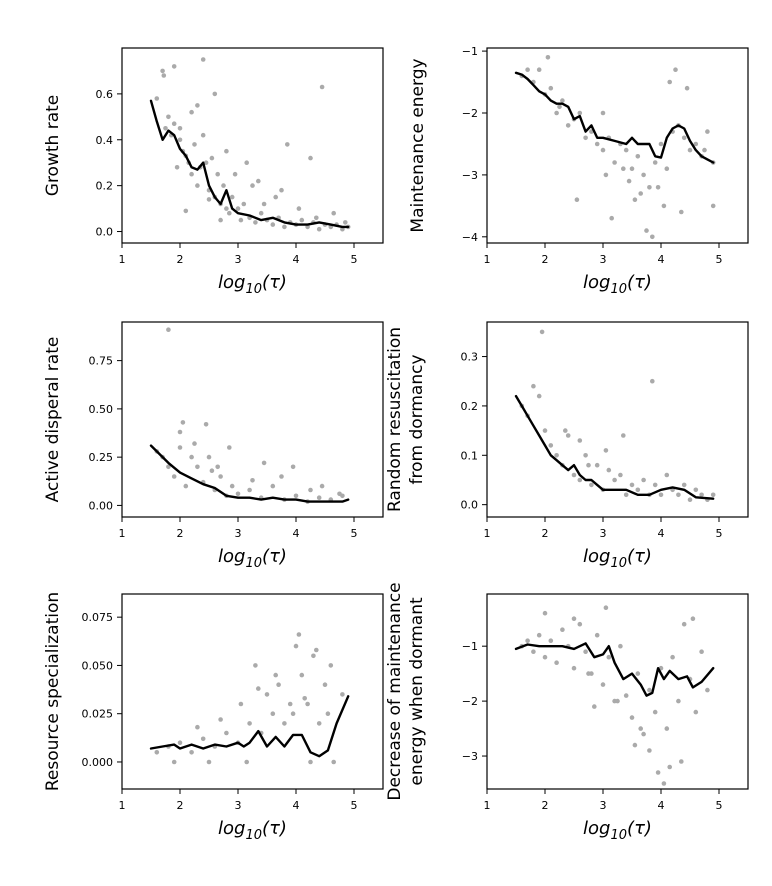 Image resolution: width=772 pixels, height=886 pixels. I want to click on axes-frame, so click(617, 419).